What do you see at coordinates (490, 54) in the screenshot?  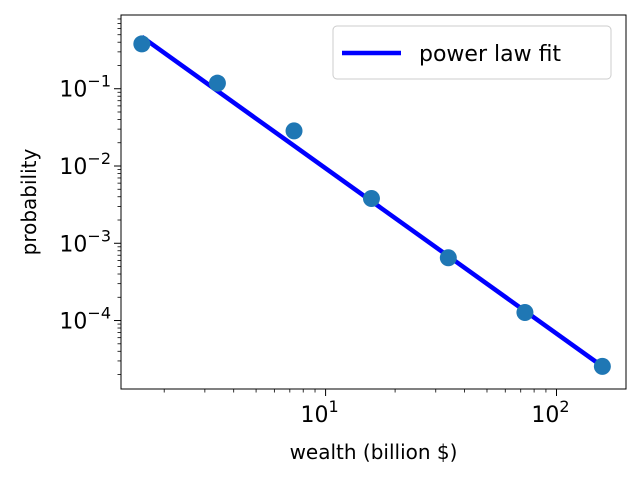 I see `legend-entry-power-law-fit: power law fit` at bounding box center [490, 54].